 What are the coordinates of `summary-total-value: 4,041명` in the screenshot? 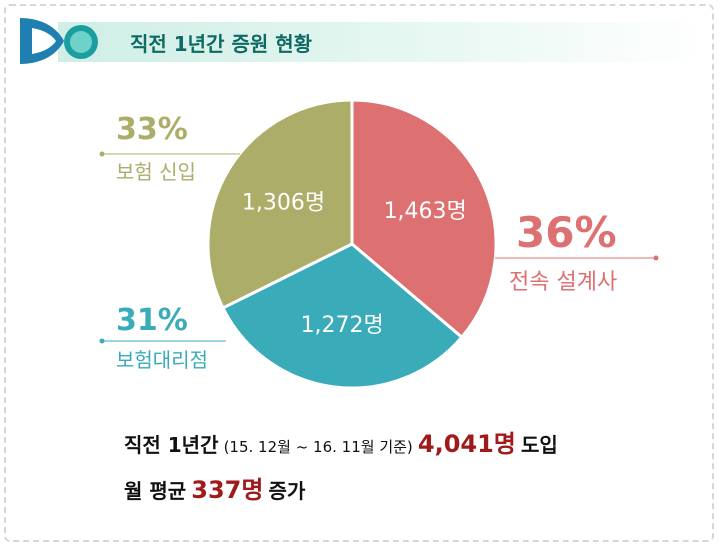 It's located at (466, 444).